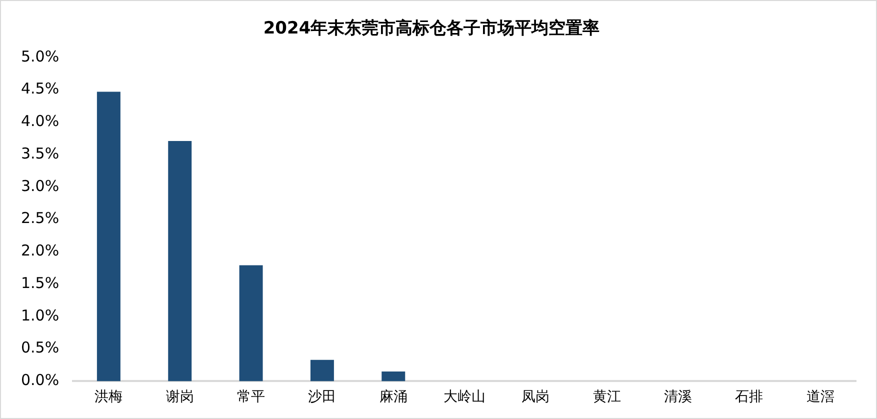 The width and height of the screenshot is (877, 419). What do you see at coordinates (40, 380) in the screenshot?
I see `y-tick-label: 0.0%` at bounding box center [40, 380].